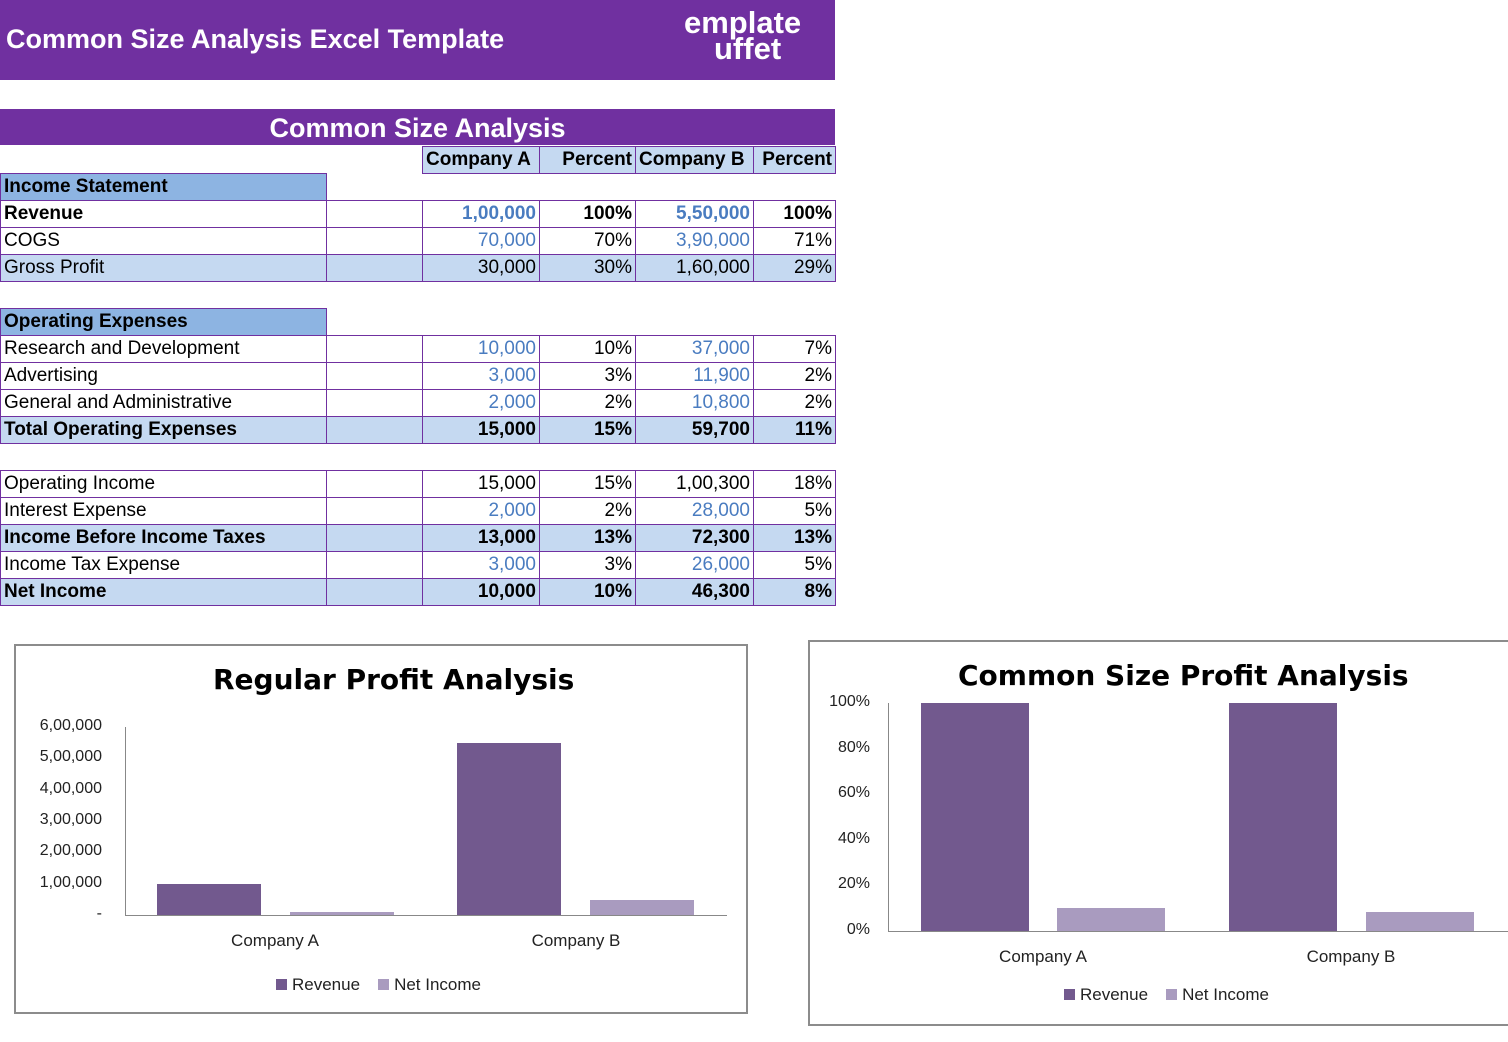  What do you see at coordinates (417, 127) in the screenshot?
I see `section-title: Common Size Analysis` at bounding box center [417, 127].